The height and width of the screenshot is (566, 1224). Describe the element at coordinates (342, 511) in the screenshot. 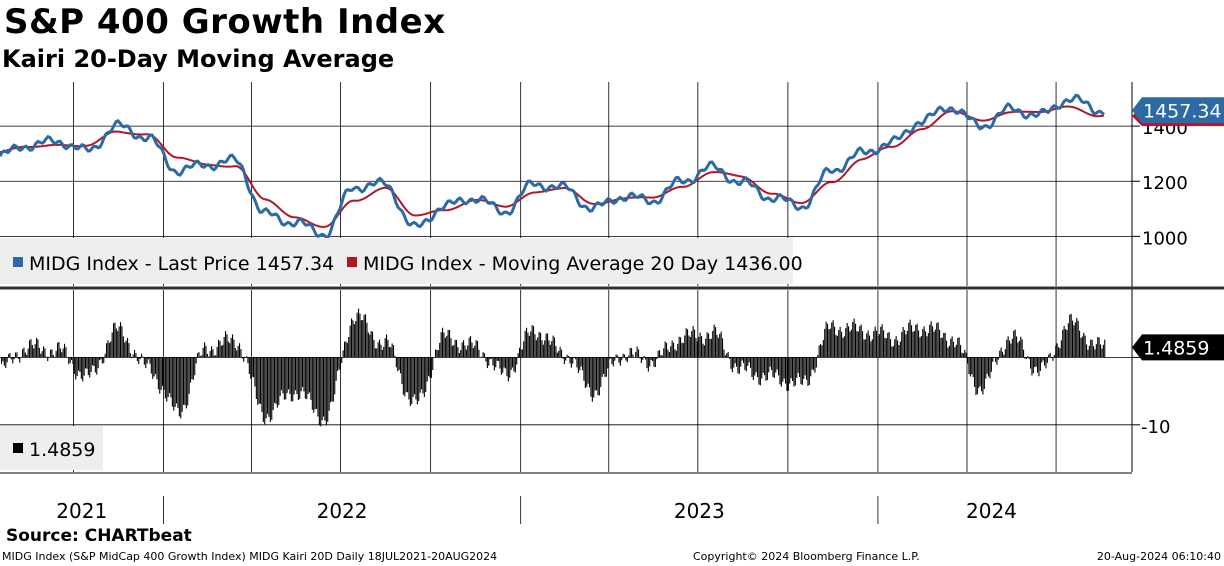

I see `x-year-label-2022: 2022` at that location.